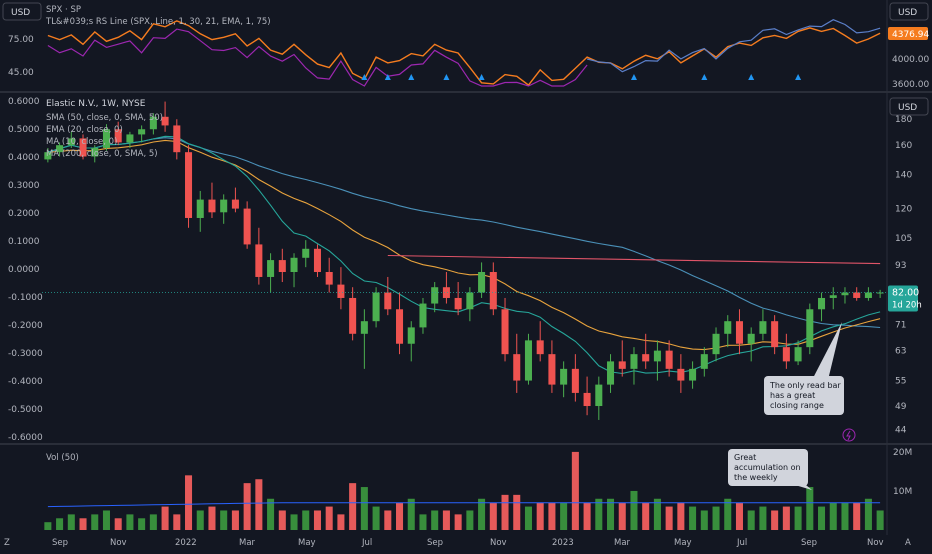 This screenshot has height=554, width=932. I want to click on lightning-icon, so click(849, 435).